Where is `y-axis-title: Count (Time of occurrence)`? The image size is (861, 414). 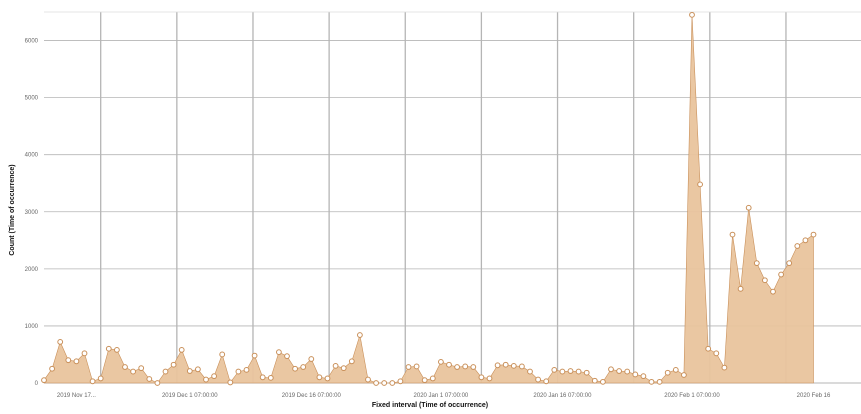 y-axis-title: Count (Time of occurrence) is located at coordinates (12, 209).